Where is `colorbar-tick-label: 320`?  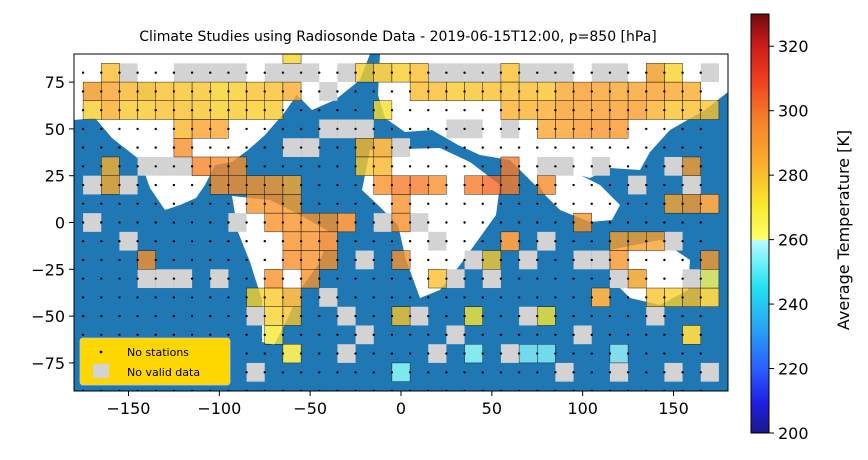 colorbar-tick-label: 320 is located at coordinates (793, 46).